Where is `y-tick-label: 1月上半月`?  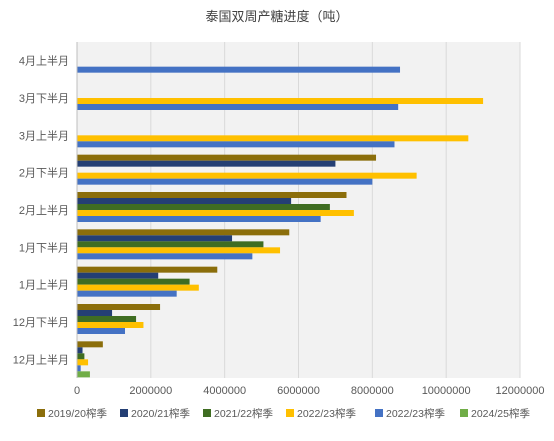 y-tick-label: 1月上半月 is located at coordinates (44, 285).